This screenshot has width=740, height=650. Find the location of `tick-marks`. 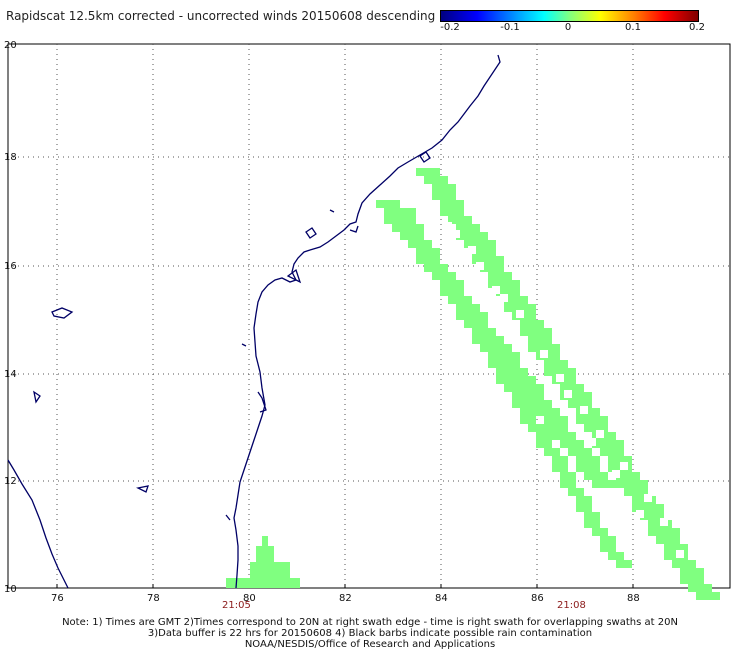

tick-marks is located at coordinates (345, 586).